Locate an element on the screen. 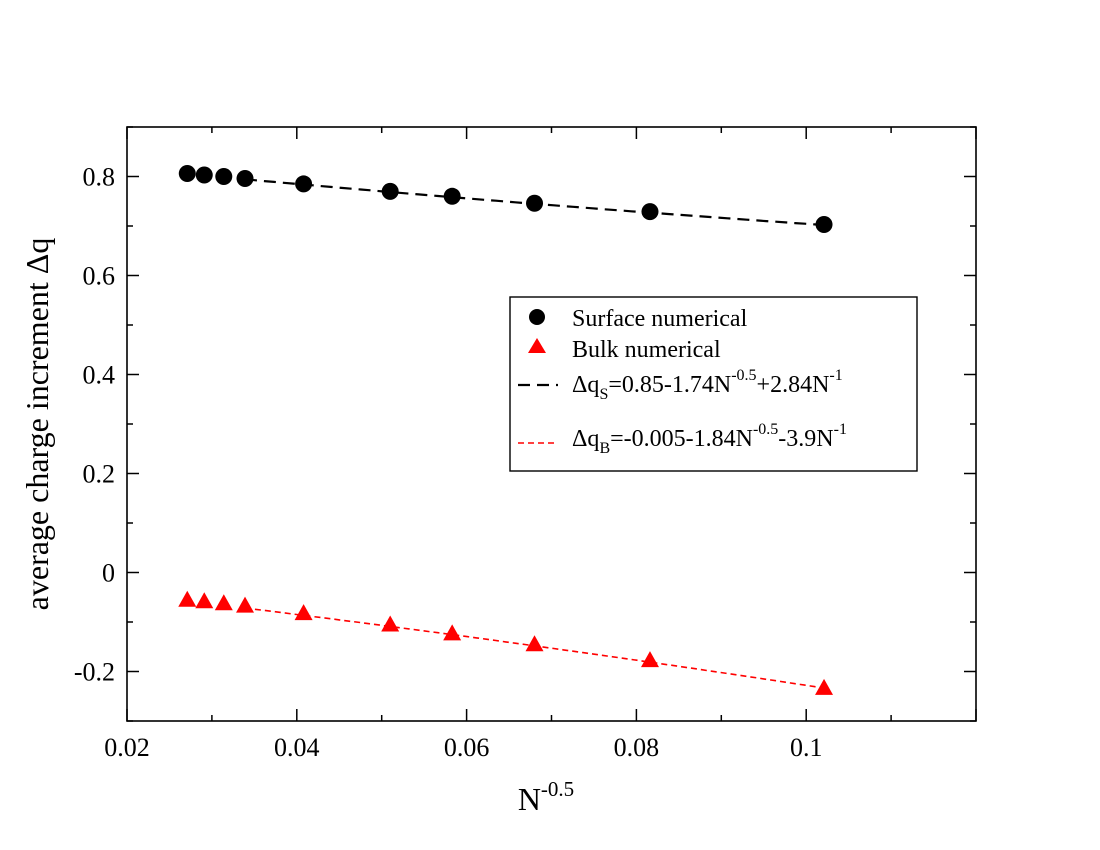 Image resolution: width=1100 pixels, height=850 pixels. x-tick-label: 0.06 is located at coordinates (467, 747).